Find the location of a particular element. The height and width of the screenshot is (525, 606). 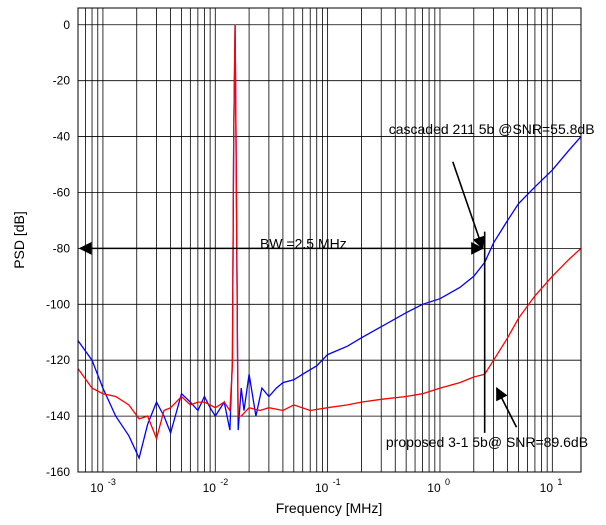

y-axis-label: PSD [dB] is located at coordinates (19, 240).